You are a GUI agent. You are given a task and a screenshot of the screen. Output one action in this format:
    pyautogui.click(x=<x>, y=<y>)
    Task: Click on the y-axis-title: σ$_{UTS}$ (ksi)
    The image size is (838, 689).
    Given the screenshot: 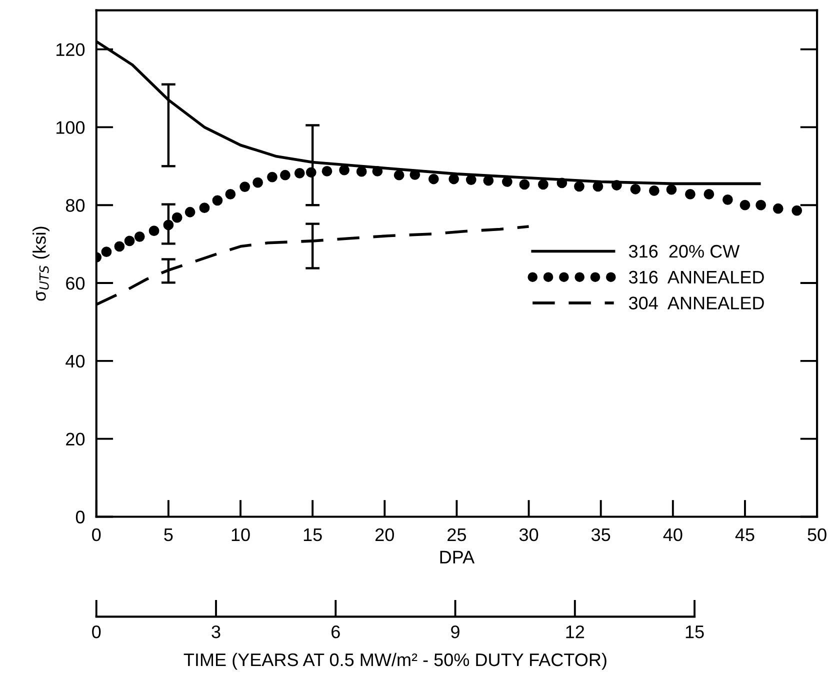 What is the action you would take?
    pyautogui.click(x=41, y=263)
    